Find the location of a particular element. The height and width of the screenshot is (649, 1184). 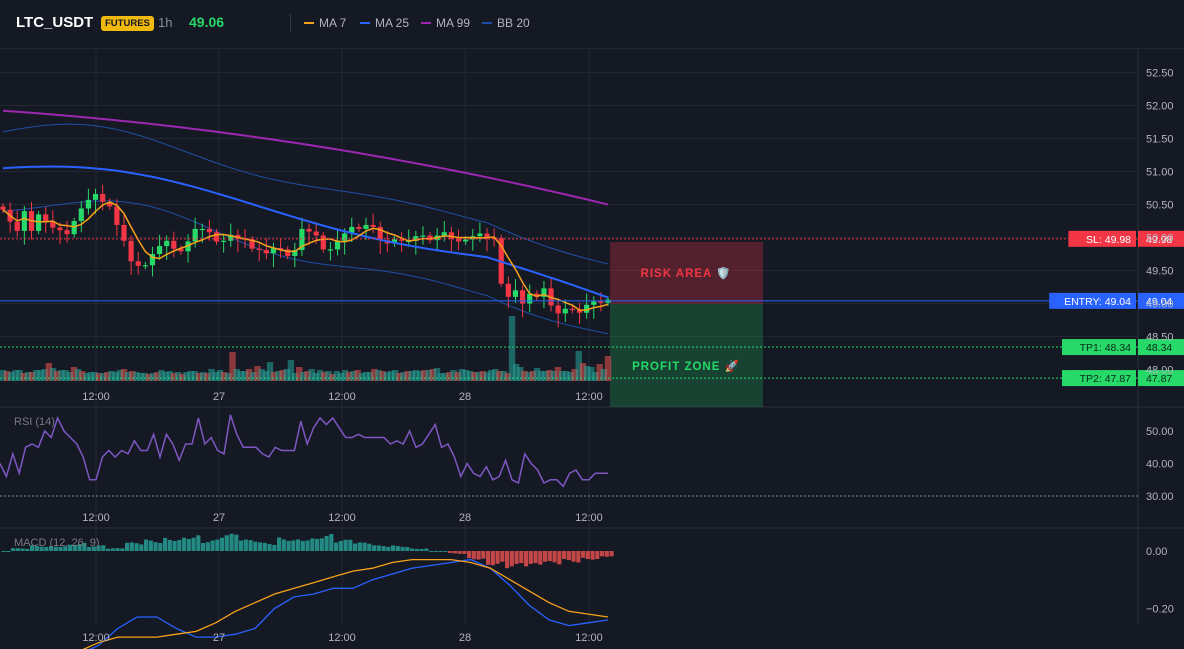

price-tick-label: 49.50 is located at coordinates (1160, 272).